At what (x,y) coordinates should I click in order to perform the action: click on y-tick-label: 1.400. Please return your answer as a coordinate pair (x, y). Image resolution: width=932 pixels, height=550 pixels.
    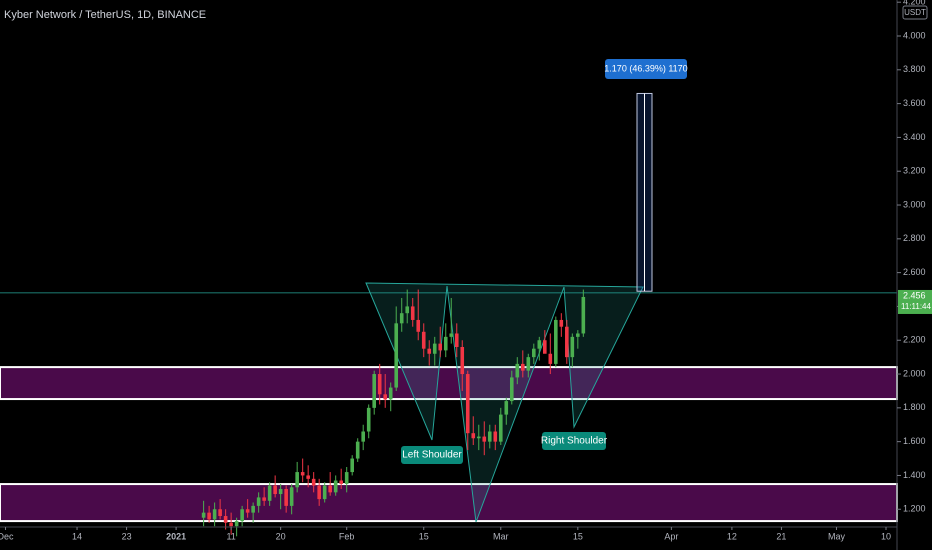
    Looking at the image, I should click on (914, 475).